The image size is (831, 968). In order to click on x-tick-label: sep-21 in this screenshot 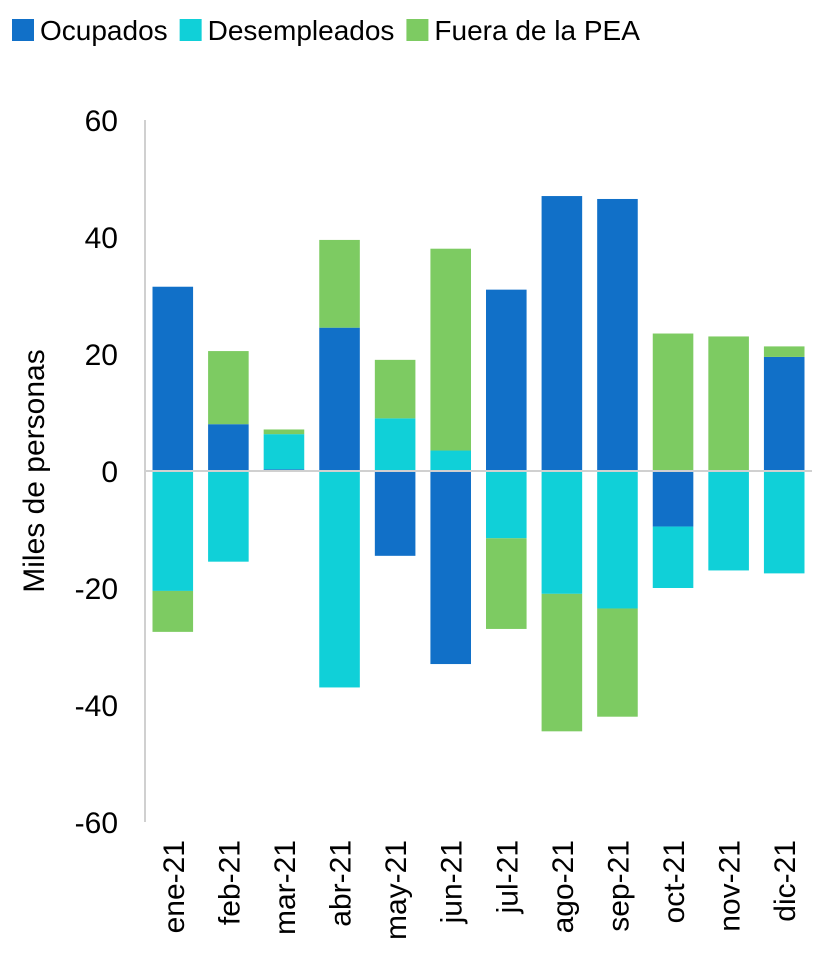, I will do `click(618, 886)`.